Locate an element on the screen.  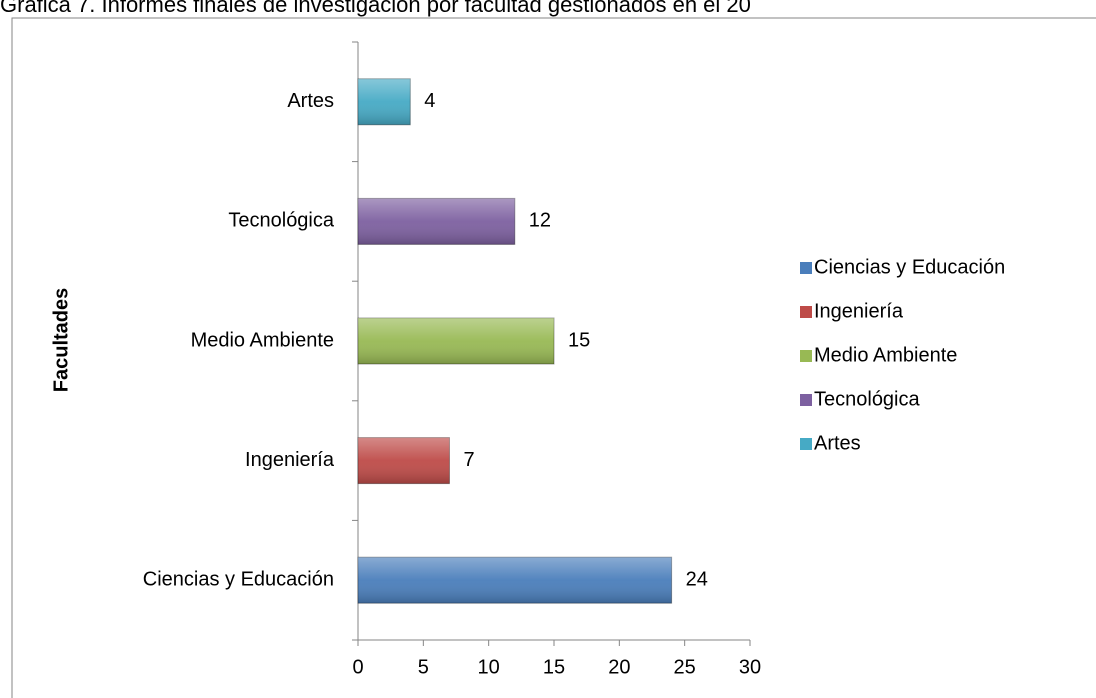
legend-label: Ciencias y Educación is located at coordinates (909, 267).